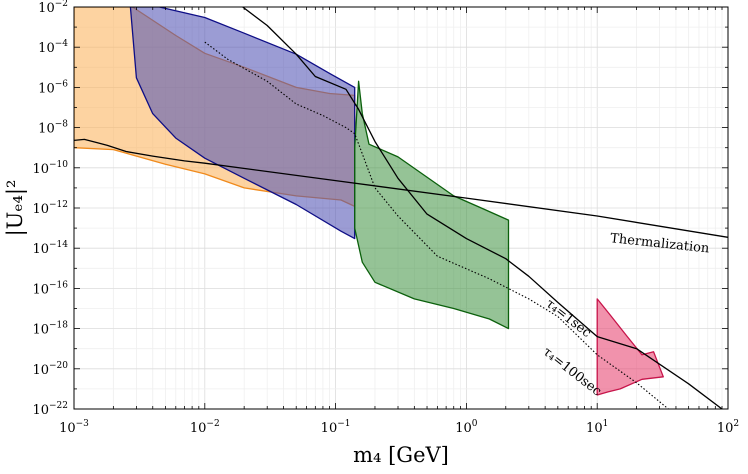 Image resolution: width=748 pixels, height=474 pixels. What do you see at coordinates (401, 455) in the screenshot?
I see `x-axis-title: m₄ [GeV]` at bounding box center [401, 455].